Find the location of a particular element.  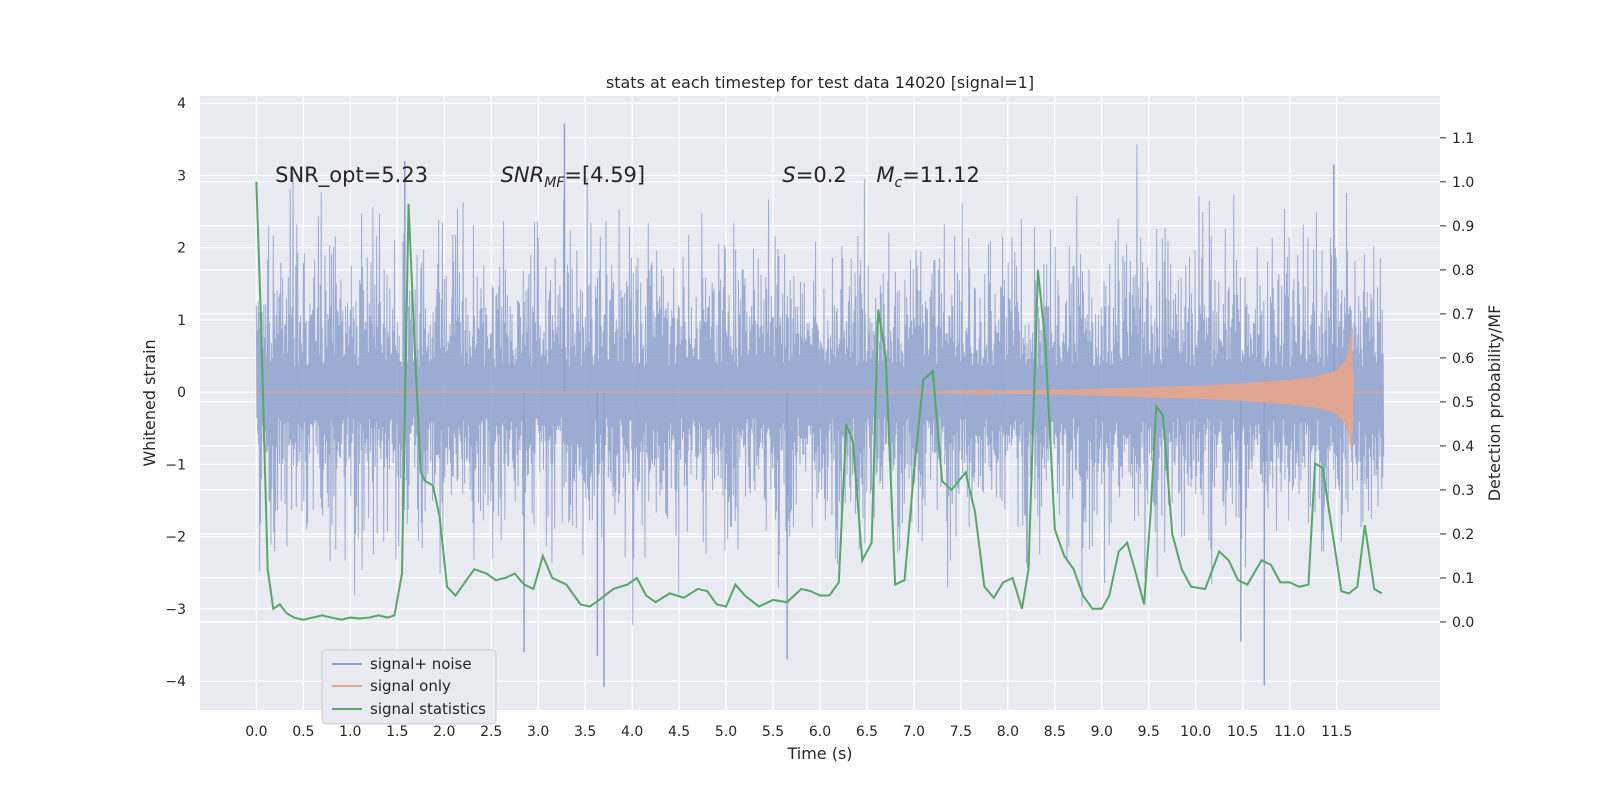

x-tick-label: 6.5 is located at coordinates (867, 732).